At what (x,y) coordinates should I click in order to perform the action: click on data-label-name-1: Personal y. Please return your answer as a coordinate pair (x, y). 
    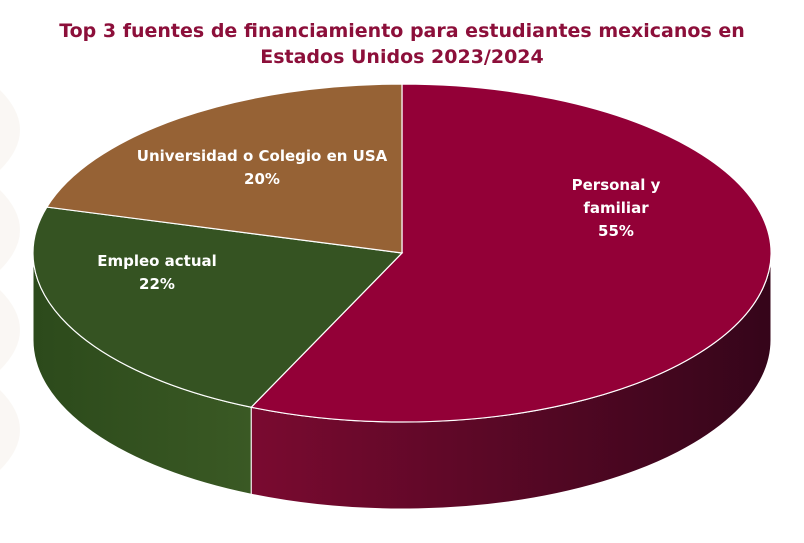
    Looking at the image, I should click on (616, 185).